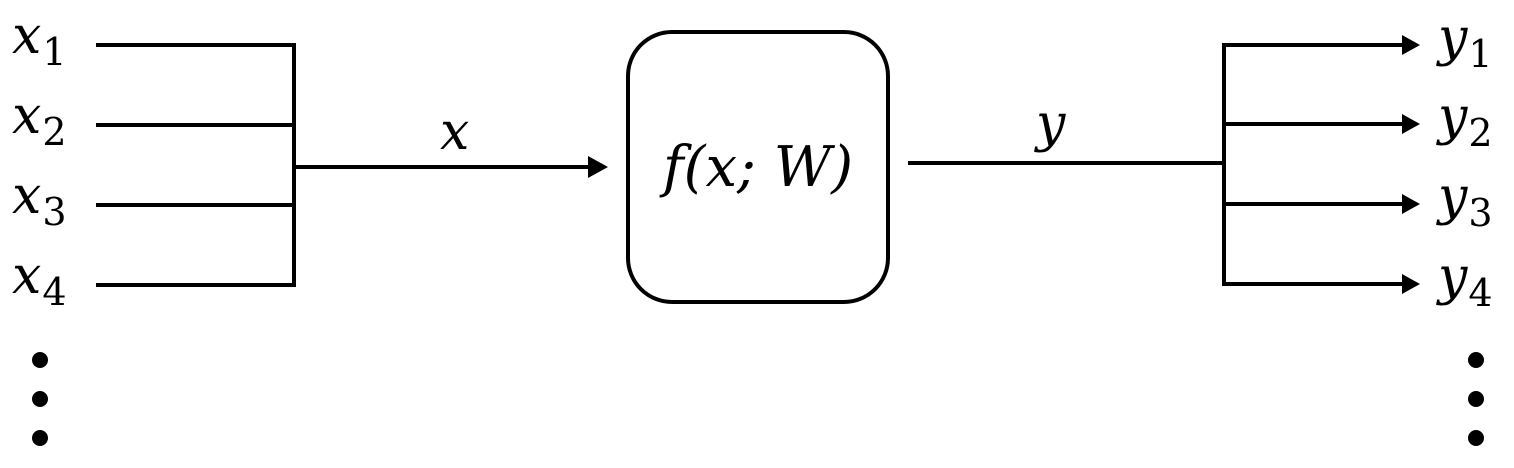  I want to click on input-label-2-base: x, so click(27, 116).